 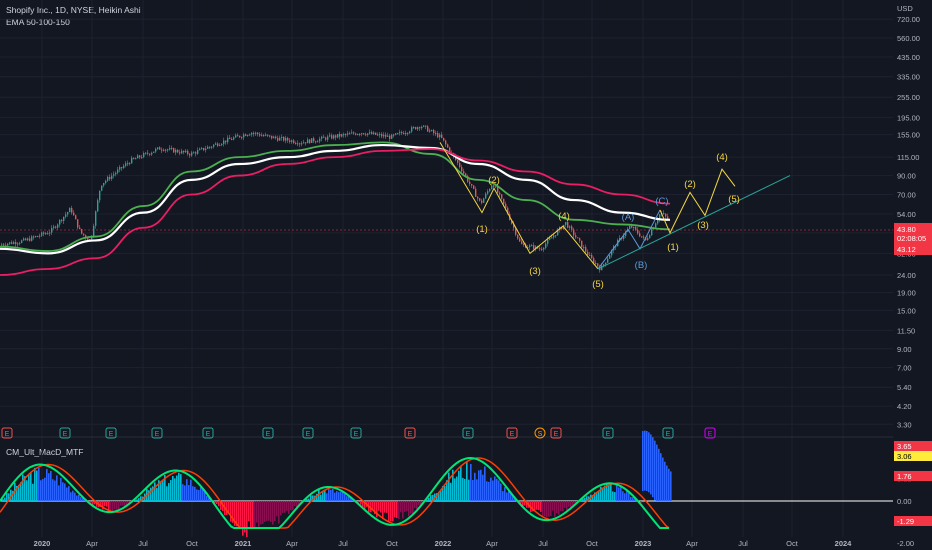 What do you see at coordinates (494, 180) in the screenshot?
I see `wave-label: (2)` at bounding box center [494, 180].